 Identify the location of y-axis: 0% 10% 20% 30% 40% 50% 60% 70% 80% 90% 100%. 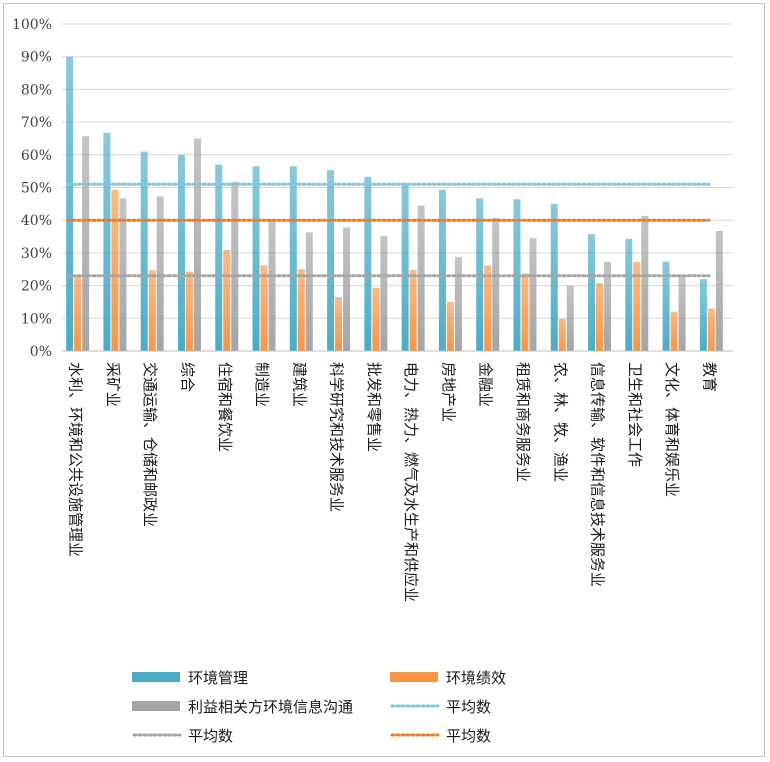
(32, 188).